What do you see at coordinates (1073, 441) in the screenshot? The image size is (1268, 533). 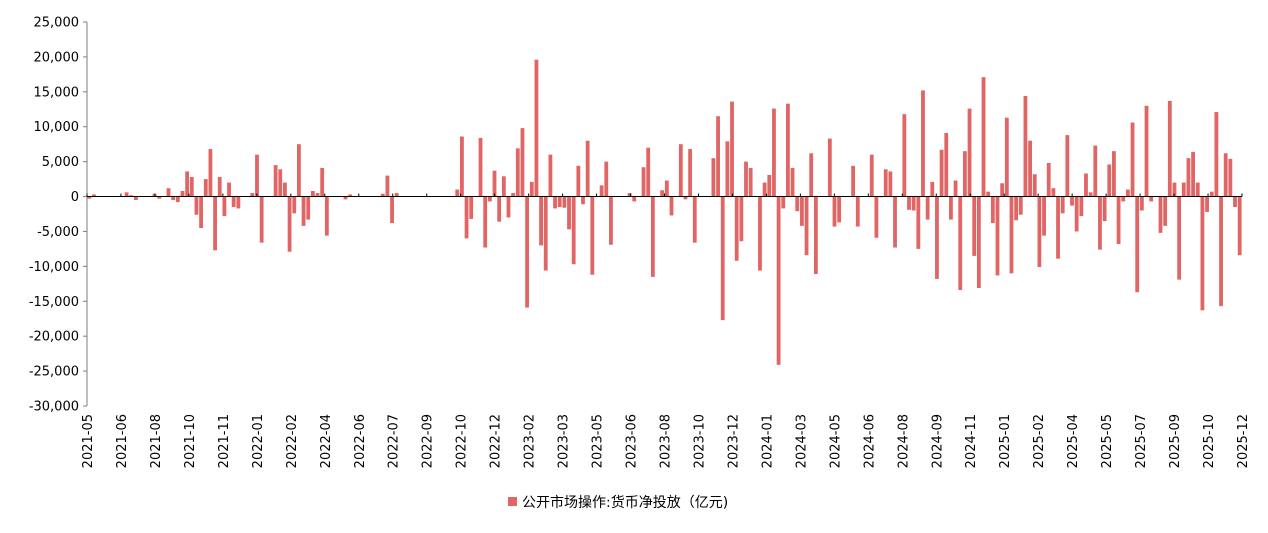 I see `x-tick-label: 2025-04` at bounding box center [1073, 441].